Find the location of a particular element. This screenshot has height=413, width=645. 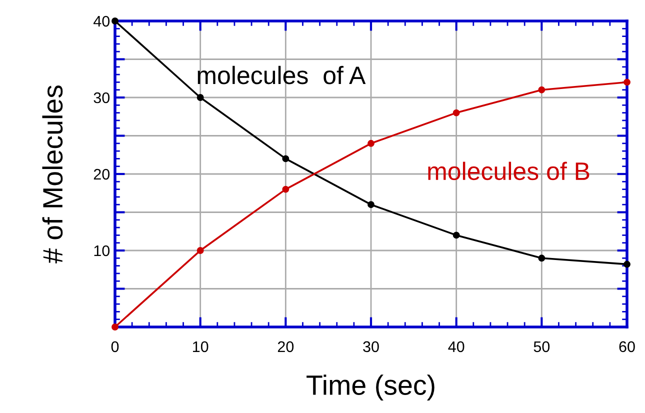

y-tick-label: 30 is located at coordinates (102, 98).